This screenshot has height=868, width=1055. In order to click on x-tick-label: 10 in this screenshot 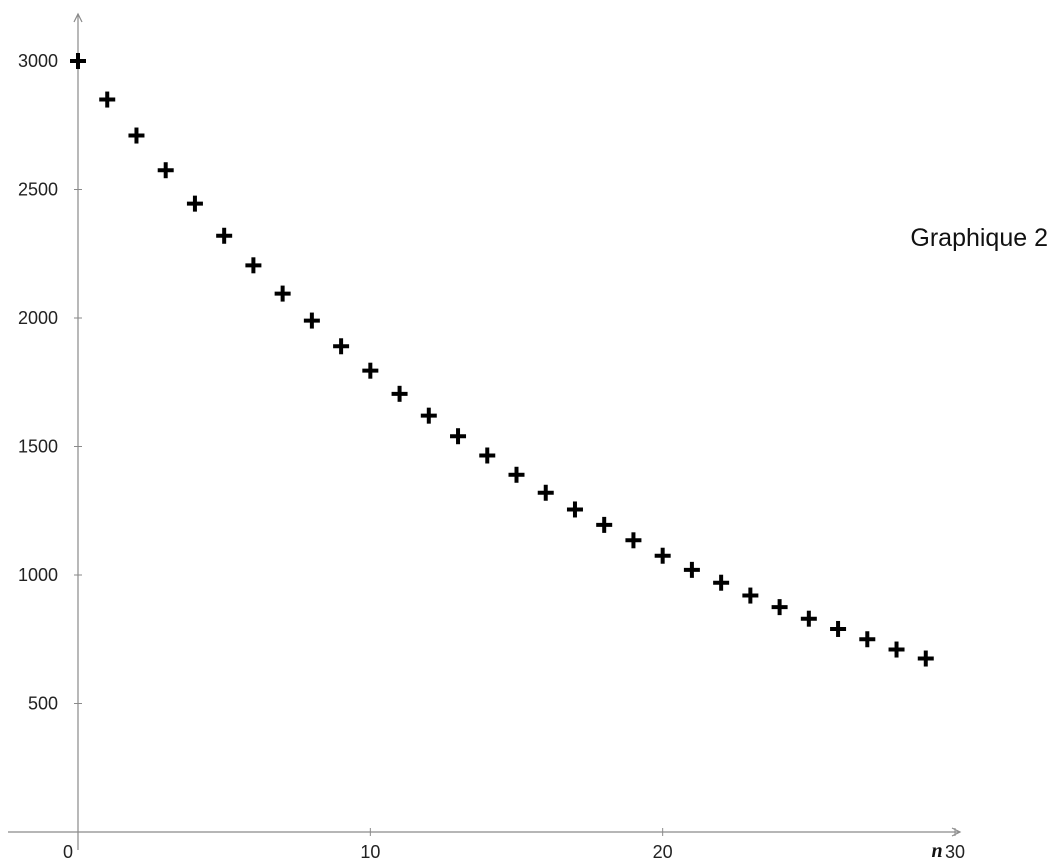, I will do `click(370, 852)`.